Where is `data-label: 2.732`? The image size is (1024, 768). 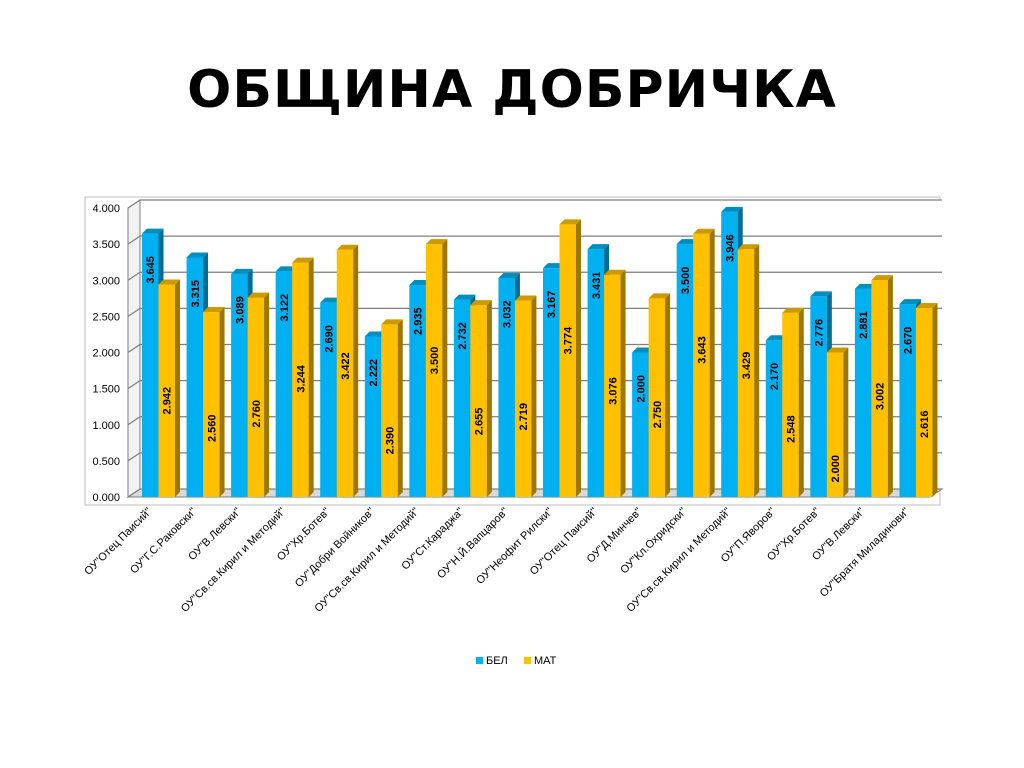 data-label: 2.732 is located at coordinates (463, 336).